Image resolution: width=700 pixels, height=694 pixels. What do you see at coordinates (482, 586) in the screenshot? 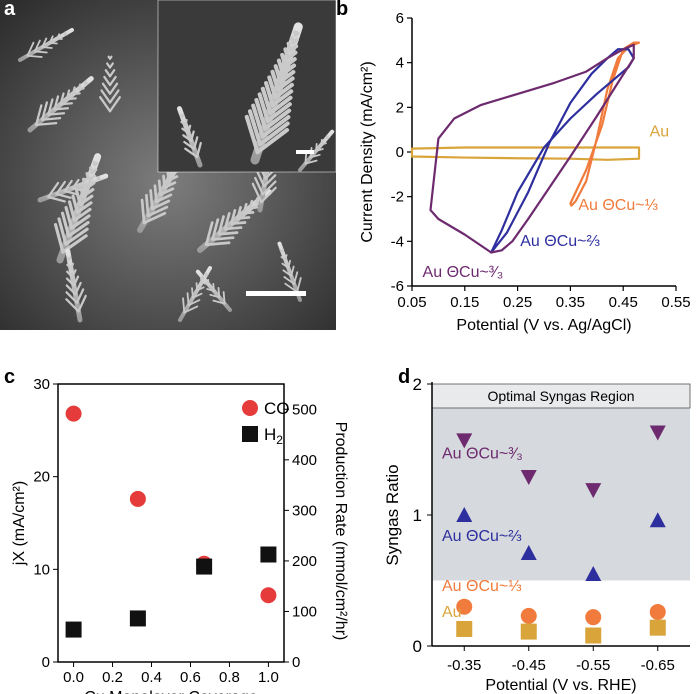
I see `series-annotation-cu13: Au ΘCu~⅓` at bounding box center [482, 586].